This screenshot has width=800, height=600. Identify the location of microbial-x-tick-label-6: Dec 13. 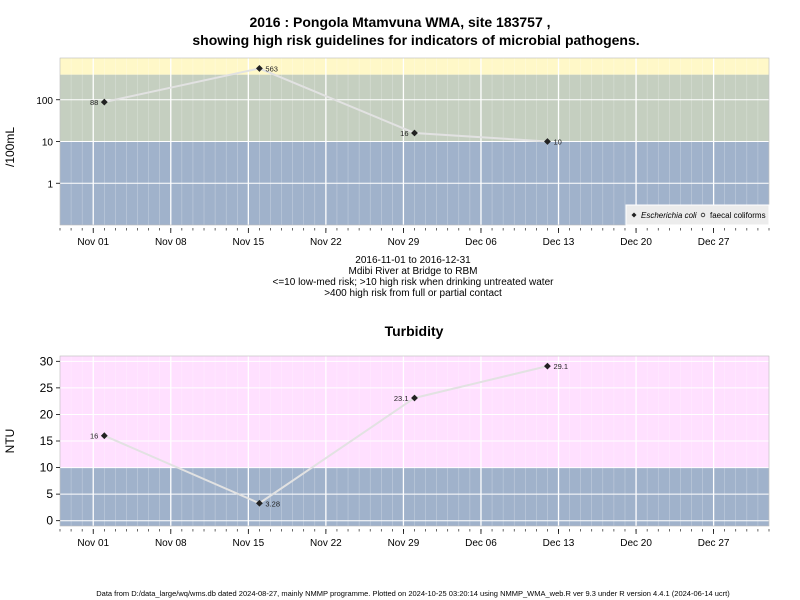
(559, 242).